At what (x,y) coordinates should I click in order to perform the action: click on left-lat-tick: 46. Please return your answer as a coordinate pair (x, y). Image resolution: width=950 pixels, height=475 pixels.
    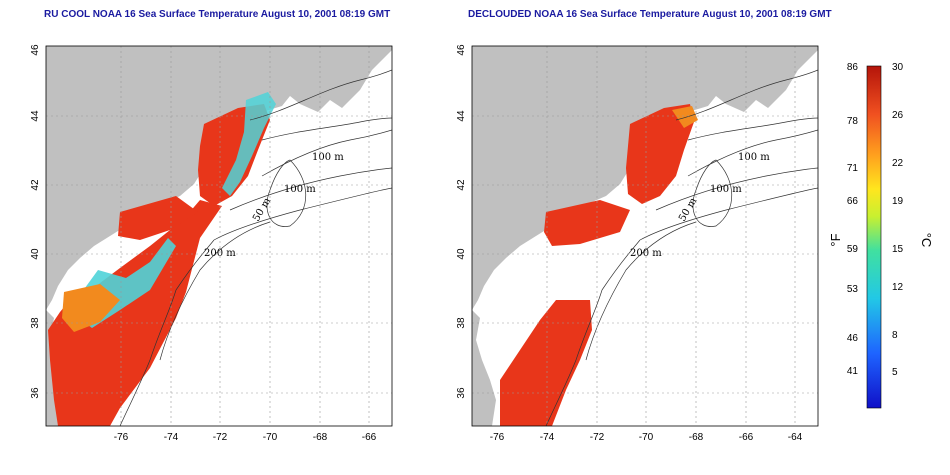
    Looking at the image, I should click on (35, 50).